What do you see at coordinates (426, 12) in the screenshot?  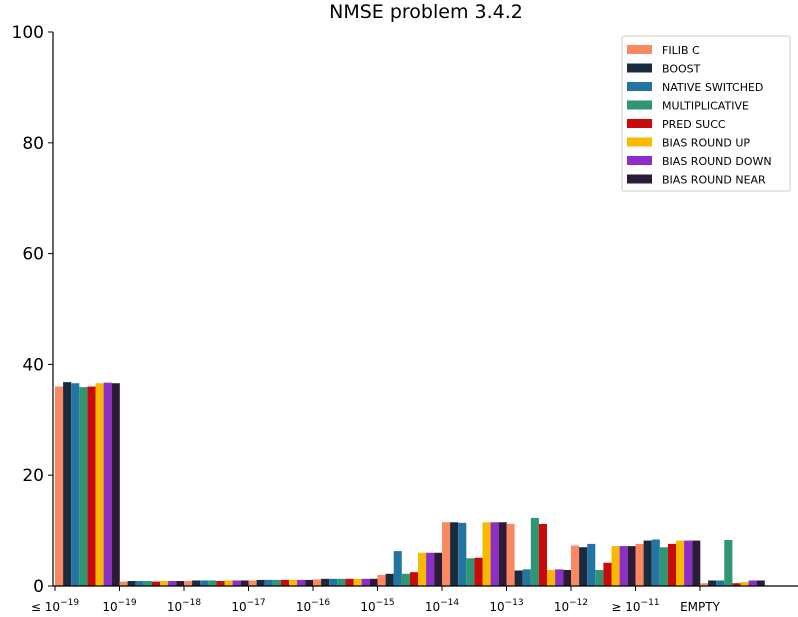 I see `chart-title: NMSE problem 3.4.2` at bounding box center [426, 12].